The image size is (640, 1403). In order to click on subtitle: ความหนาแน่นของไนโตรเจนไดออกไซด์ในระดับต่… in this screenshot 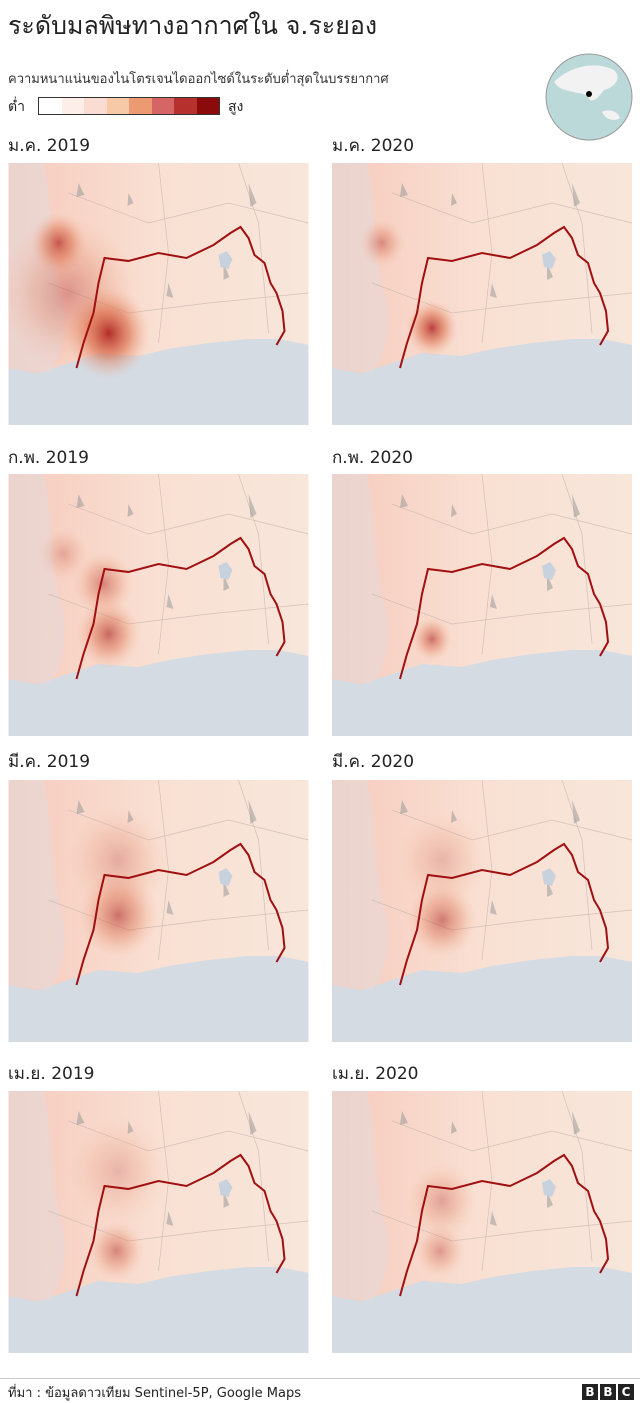, I will do `click(198, 79)`.